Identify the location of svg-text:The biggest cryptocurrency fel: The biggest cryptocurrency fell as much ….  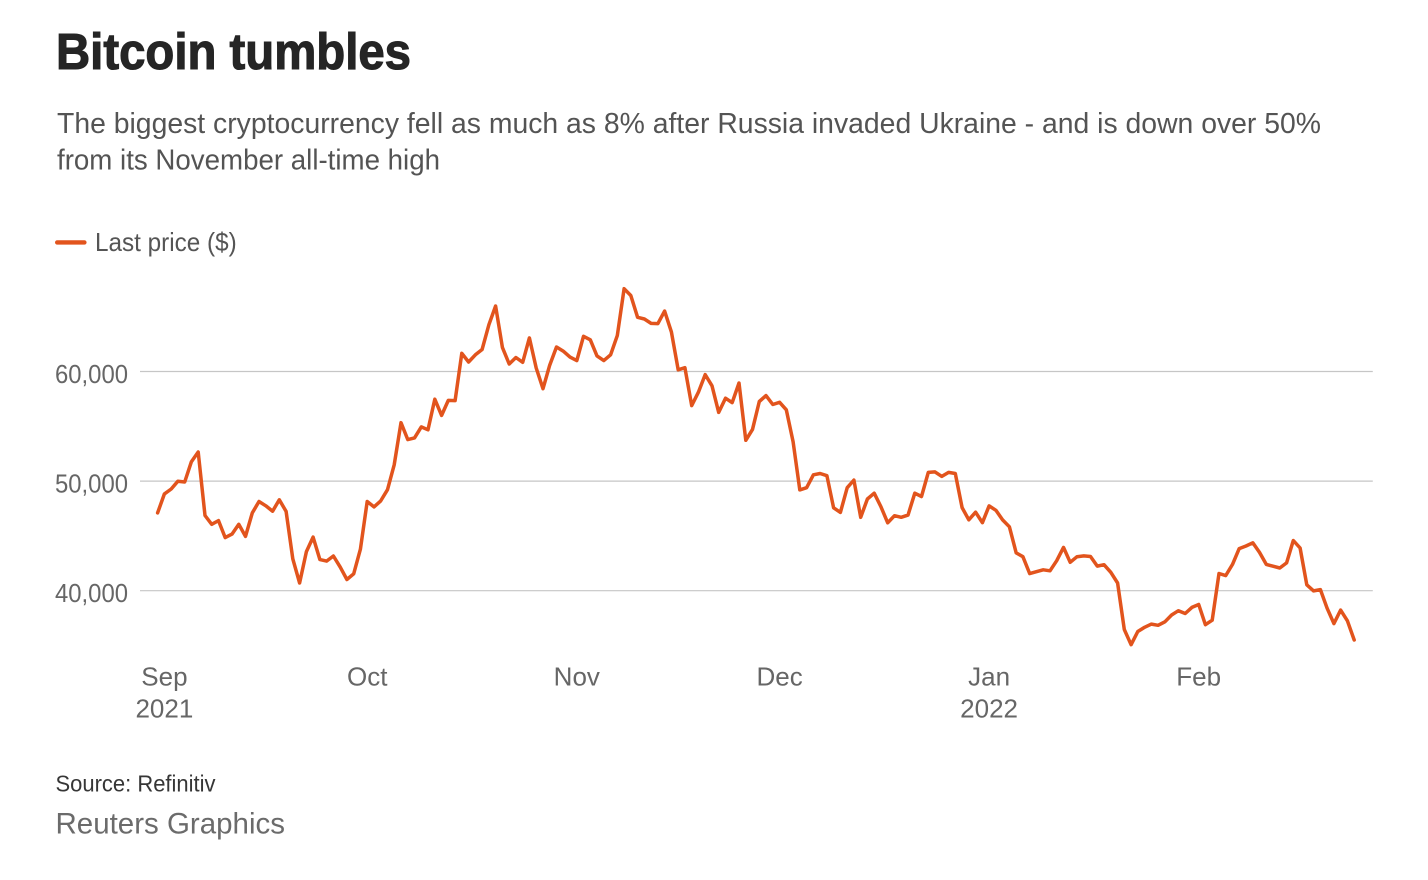
(689, 124).